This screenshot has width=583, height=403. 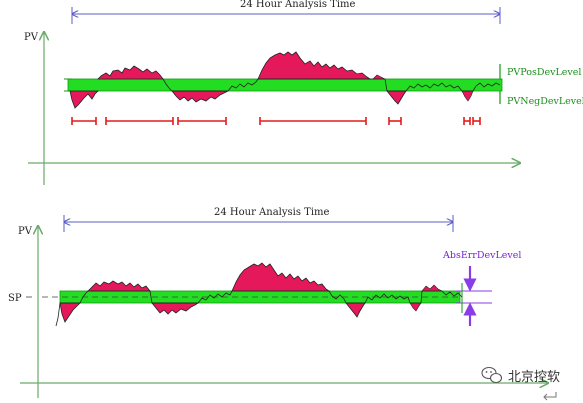 I want to click on top-lower-band-label: PVNegDevLevel, so click(x=545, y=101).